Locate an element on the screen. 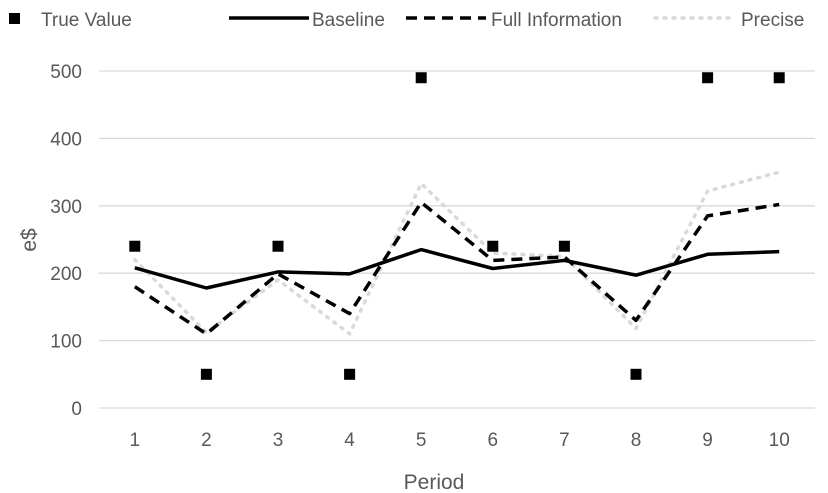  y-tick-label: 300 is located at coordinates (66, 207).